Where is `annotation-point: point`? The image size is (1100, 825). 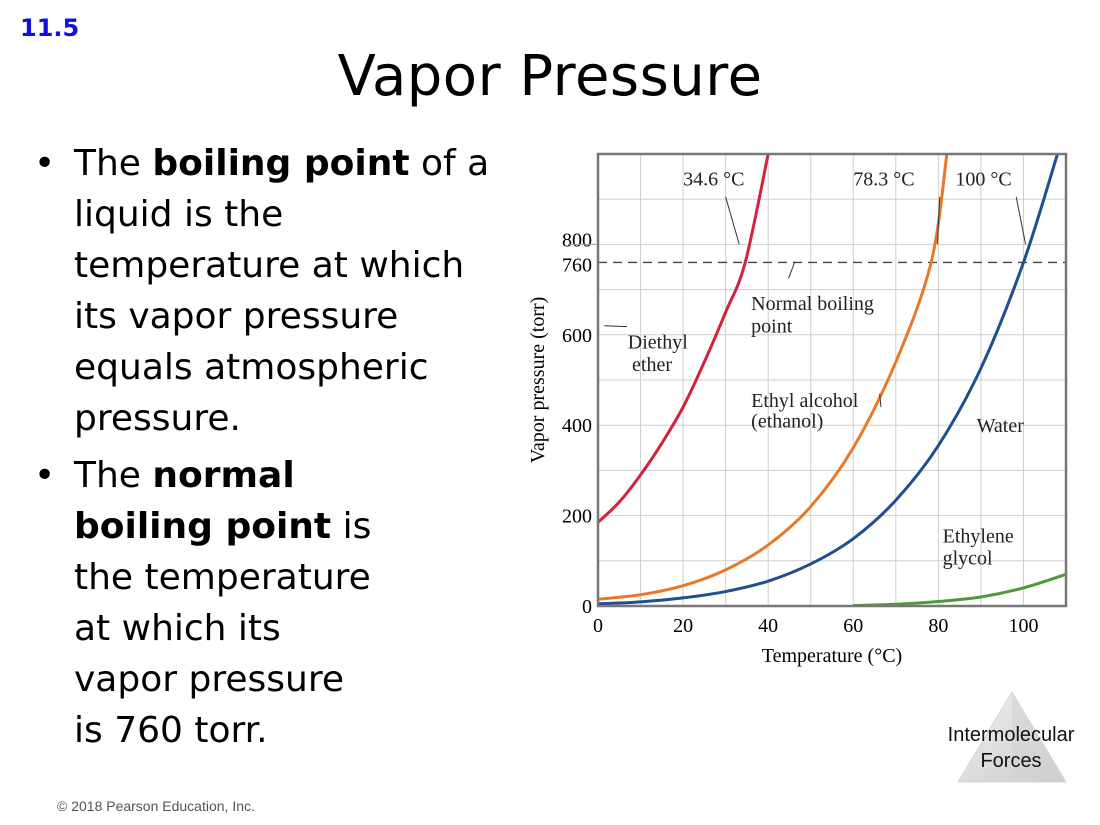
annotation-point: point is located at coordinates (772, 327).